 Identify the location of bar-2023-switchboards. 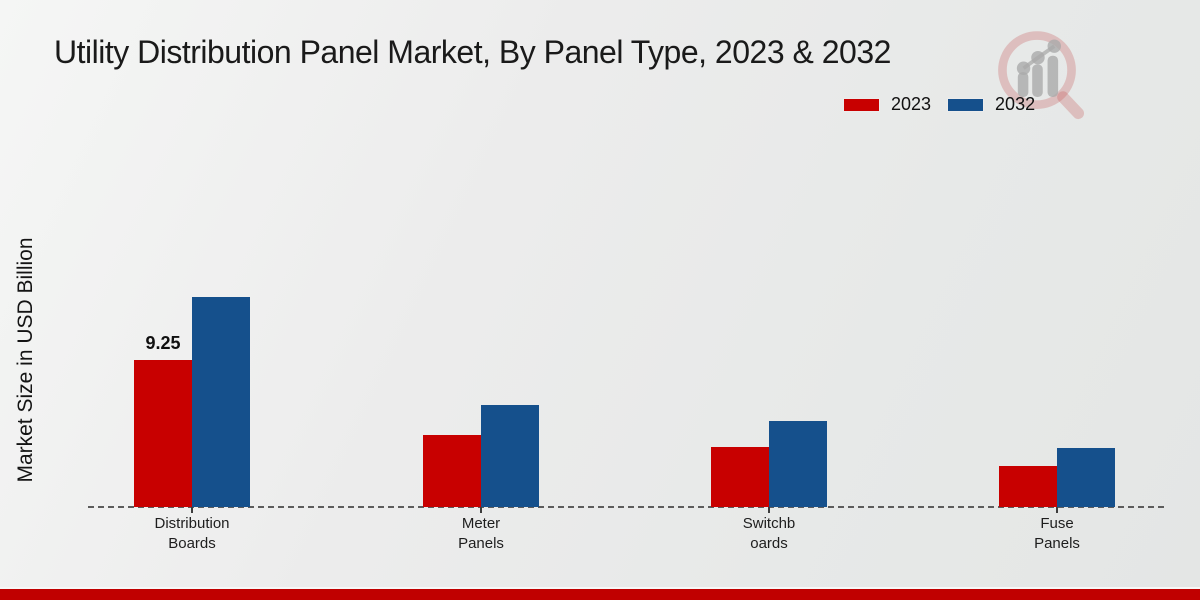
(740, 477).